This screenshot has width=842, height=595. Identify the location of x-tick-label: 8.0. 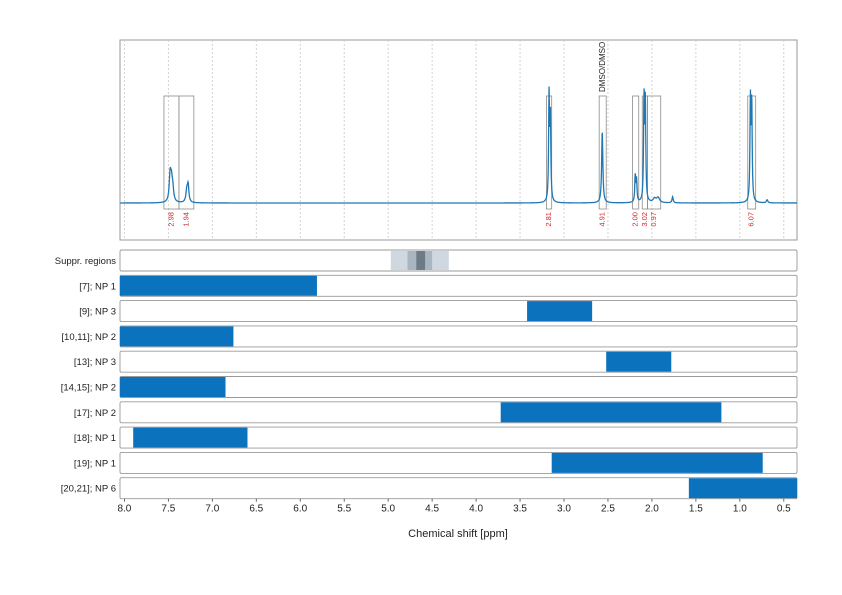
(124, 509).